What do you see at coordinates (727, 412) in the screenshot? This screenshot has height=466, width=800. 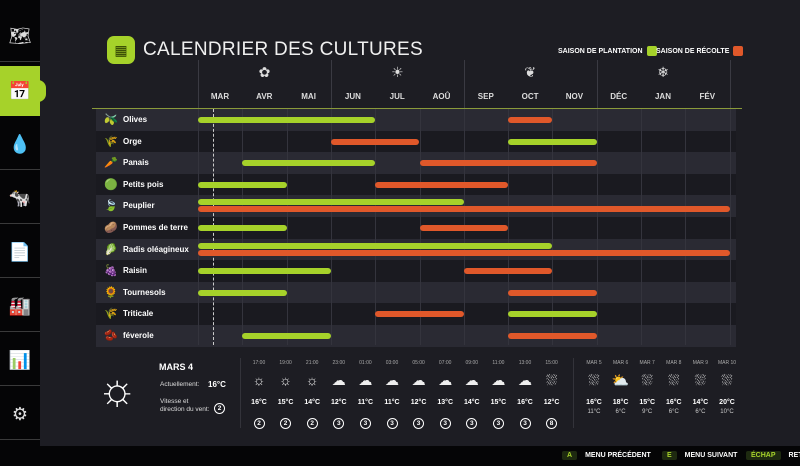 I see `day-low: 10°C` at bounding box center [727, 412].